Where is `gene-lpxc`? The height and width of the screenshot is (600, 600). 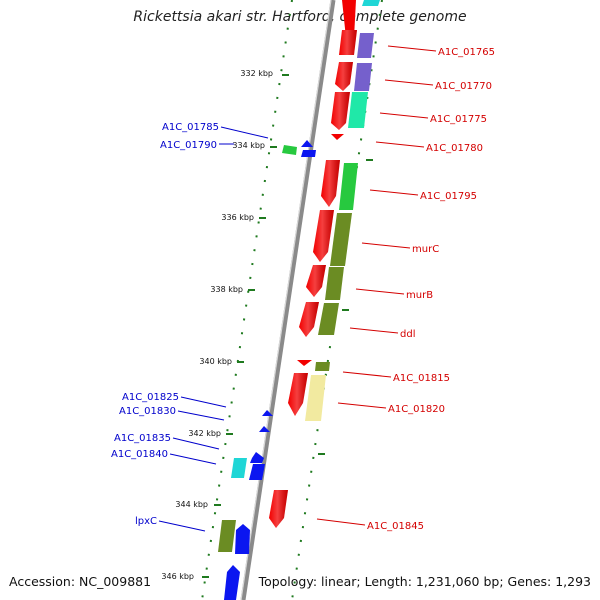
gene-lpxc is located at coordinates (234, 537).